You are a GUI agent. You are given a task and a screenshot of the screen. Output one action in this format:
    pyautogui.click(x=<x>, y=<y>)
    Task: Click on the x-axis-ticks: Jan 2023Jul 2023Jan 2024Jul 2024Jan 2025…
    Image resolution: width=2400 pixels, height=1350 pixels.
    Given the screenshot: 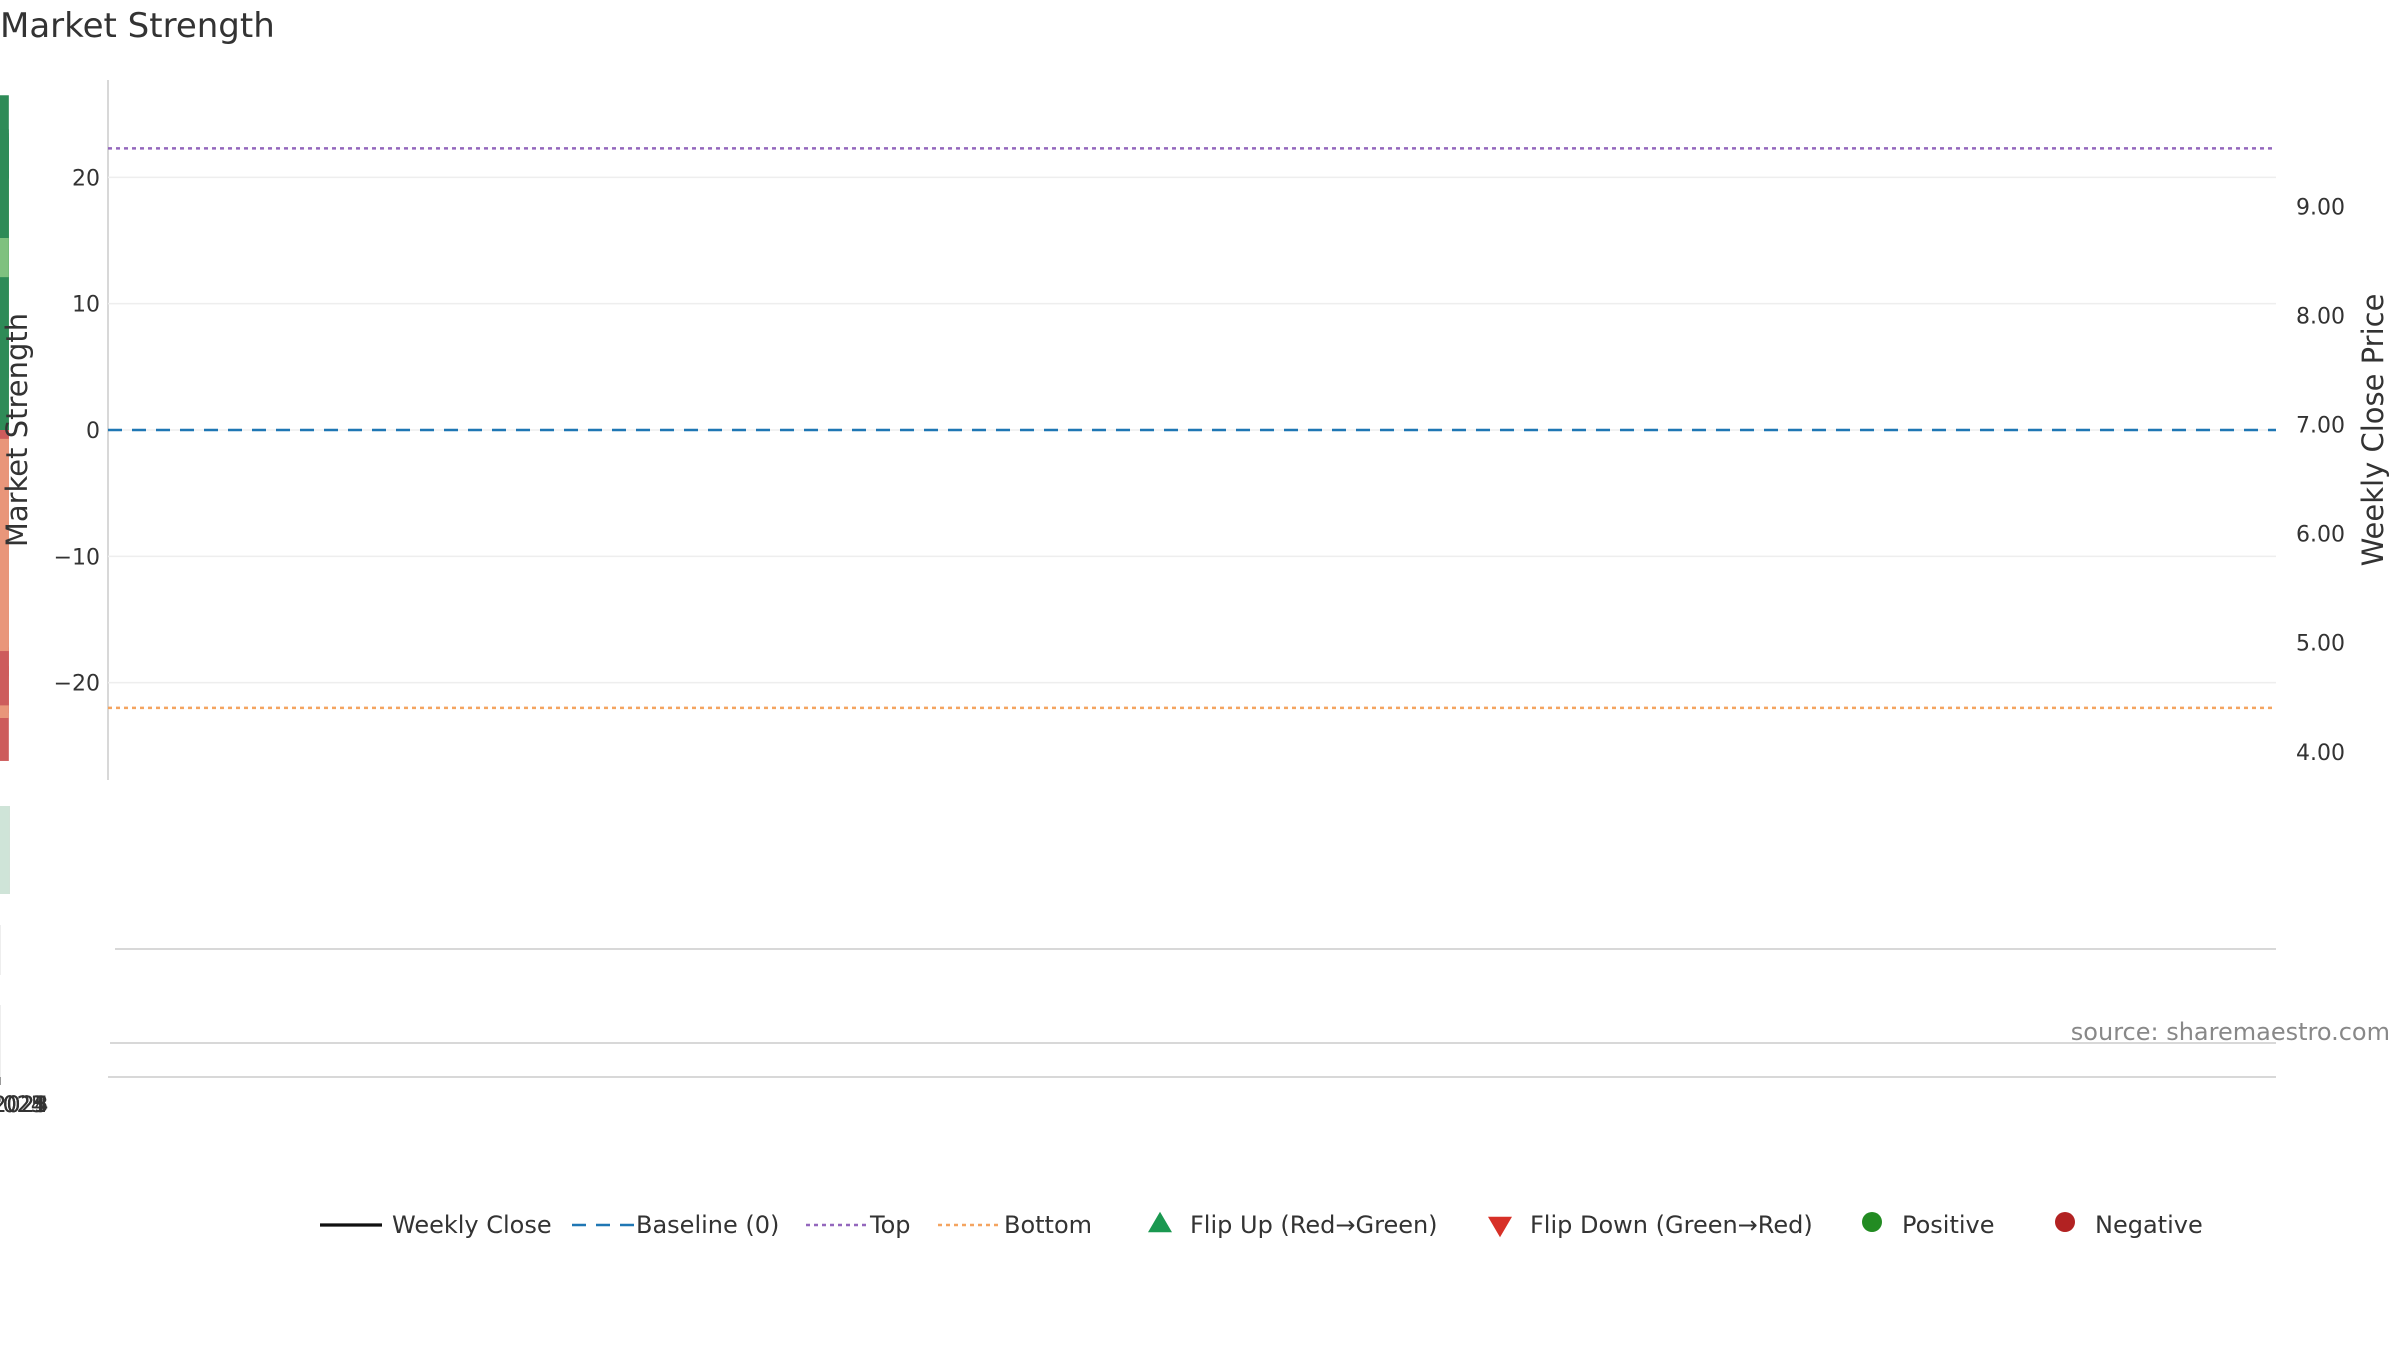 What is the action you would take?
    pyautogui.click(x=24, y=1021)
    